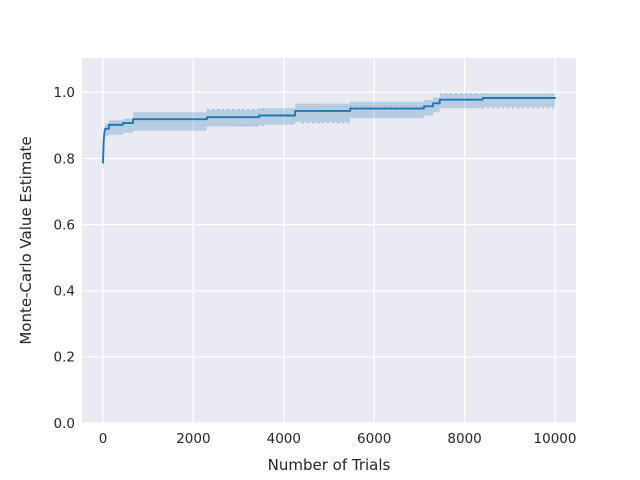 This screenshot has height=480, width=640. Describe the element at coordinates (64, 358) in the screenshot. I see `y-tick-label: 0.2` at that location.